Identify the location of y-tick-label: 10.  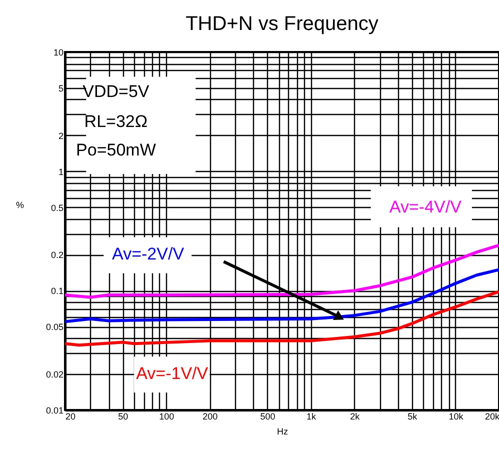
(58, 53).